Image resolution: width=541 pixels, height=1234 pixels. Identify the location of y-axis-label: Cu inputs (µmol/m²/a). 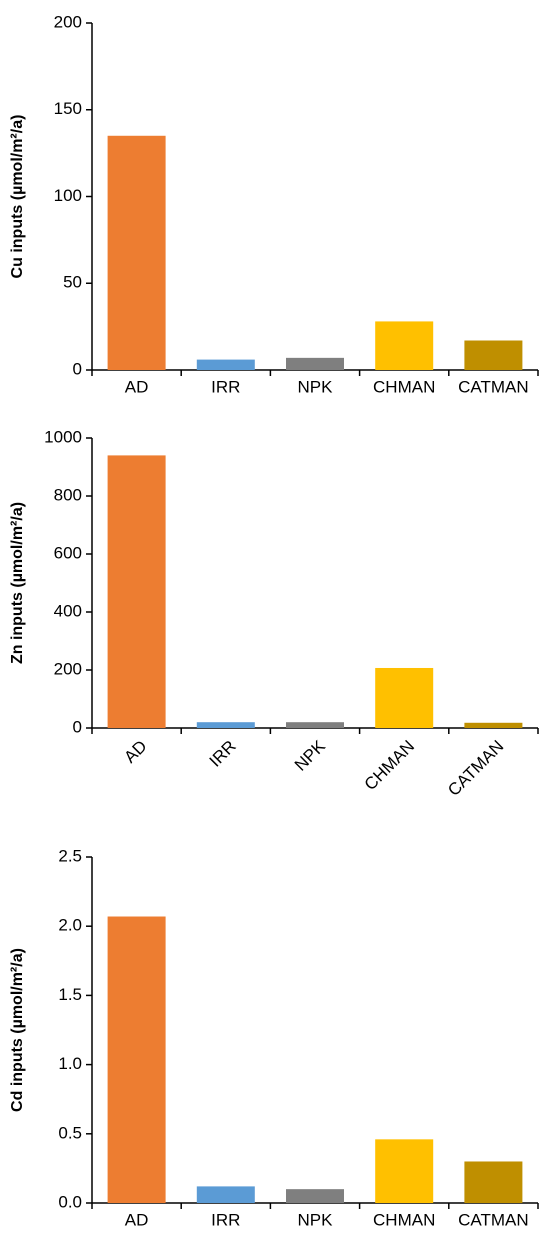
(17, 197).